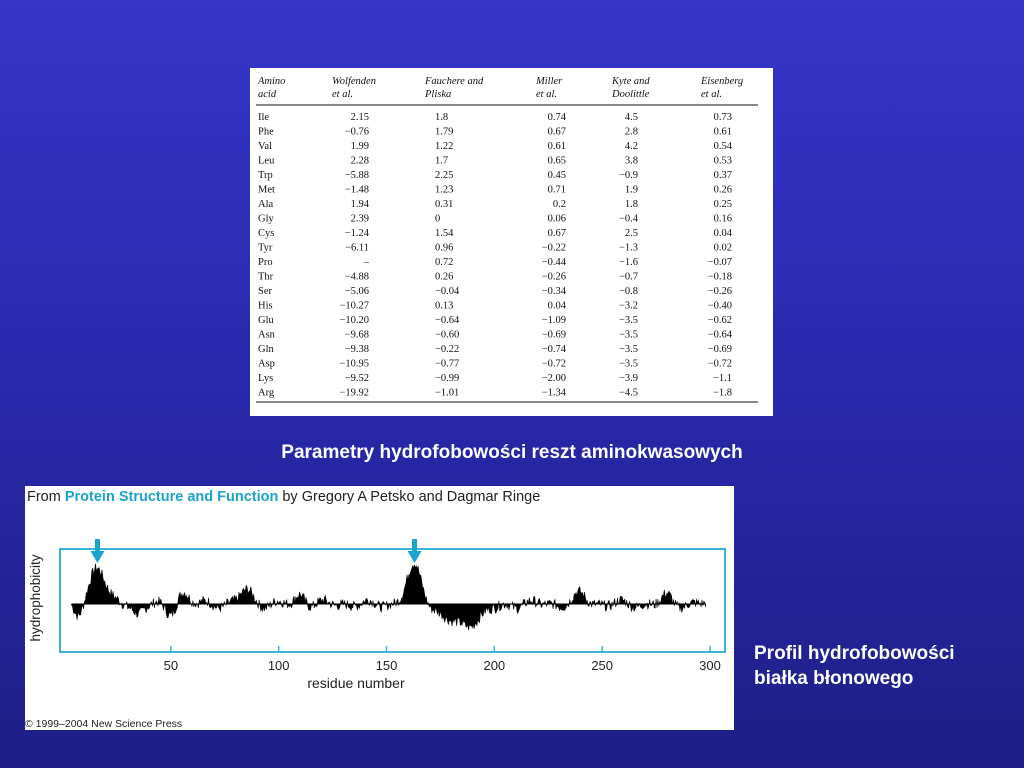 This screenshot has height=768, width=1024. Describe the element at coordinates (360, 146) in the screenshot. I see `table-cell: 1.99` at that location.